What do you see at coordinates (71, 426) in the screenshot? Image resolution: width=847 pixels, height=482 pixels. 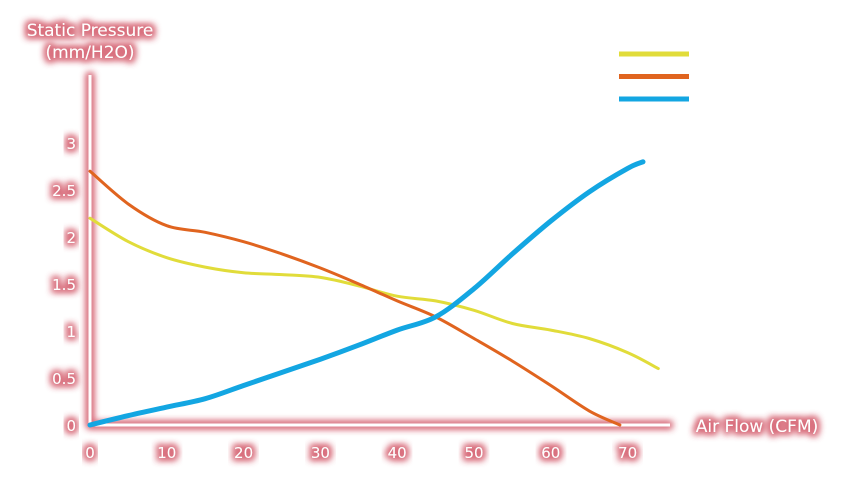 I see `y-tick-label: 0` at bounding box center [71, 426].